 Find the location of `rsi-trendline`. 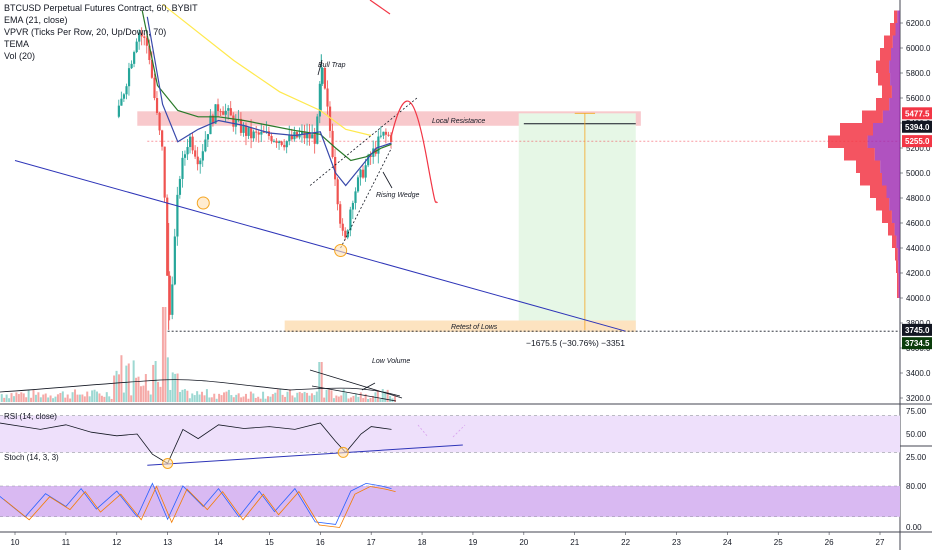

rsi-trendline is located at coordinates (305, 455).